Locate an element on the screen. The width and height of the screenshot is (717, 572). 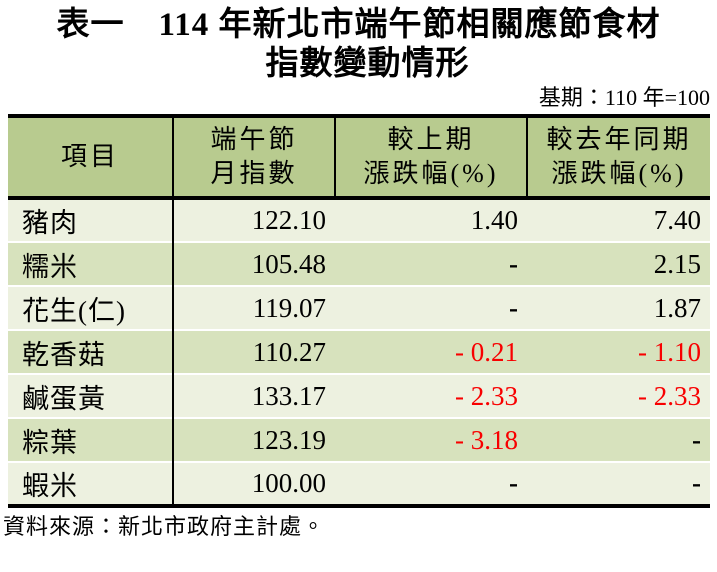
item-cell: 豬肉 is located at coordinates (91, 220).